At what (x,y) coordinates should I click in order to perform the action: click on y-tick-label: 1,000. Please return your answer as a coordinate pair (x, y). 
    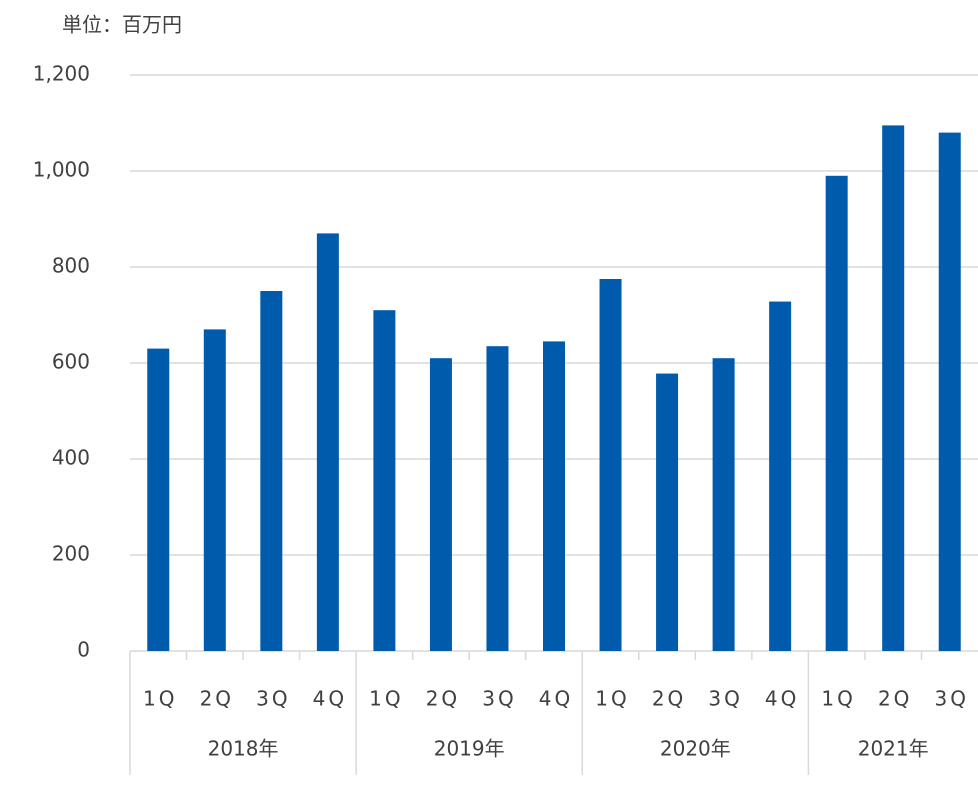
    Looking at the image, I should click on (61, 170).